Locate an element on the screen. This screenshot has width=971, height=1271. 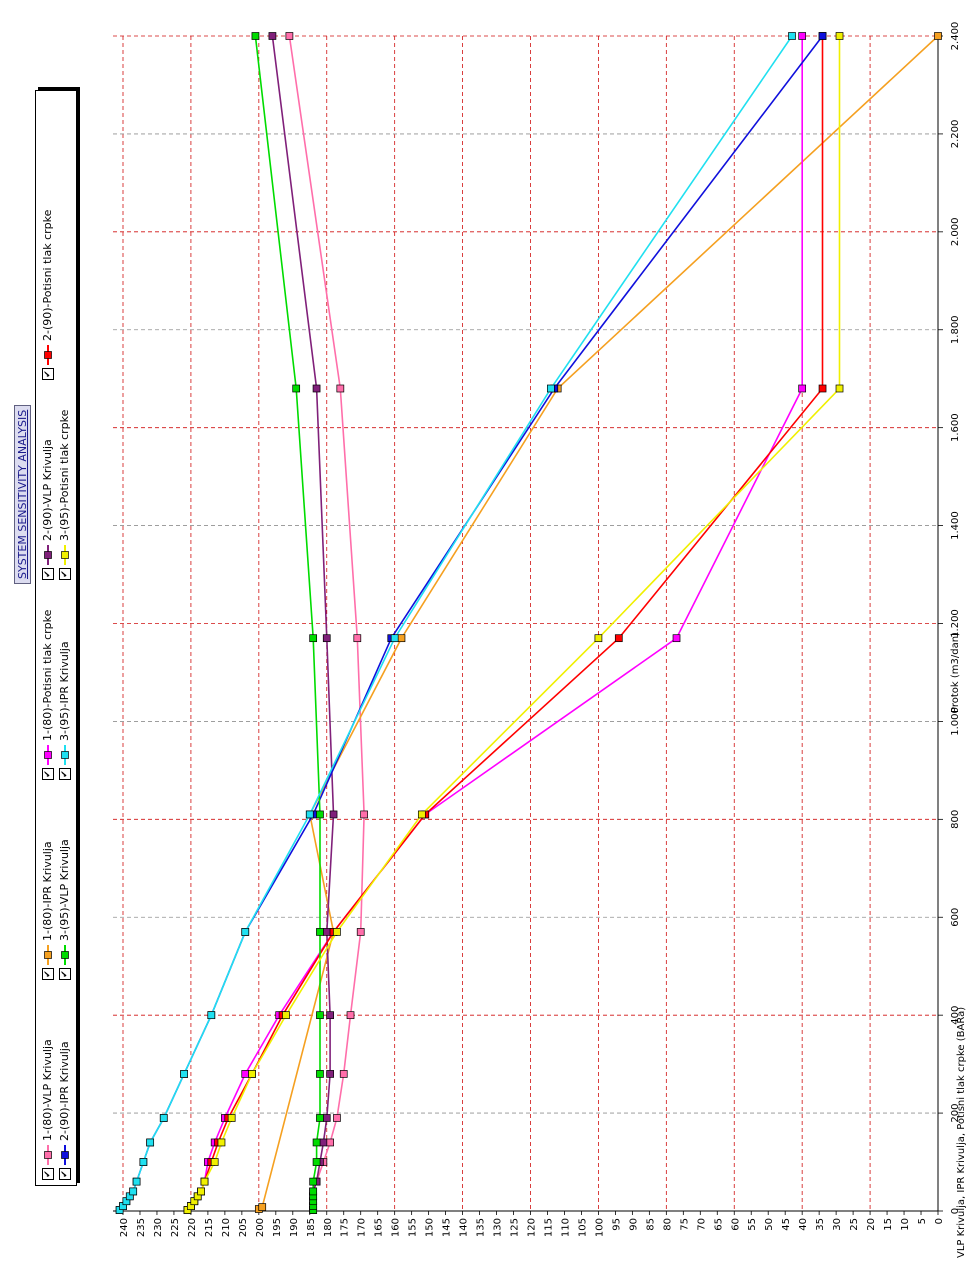
legend-item: ✔ 1-(80)-VLP Krivulja is located at coordinates (48, 1082).